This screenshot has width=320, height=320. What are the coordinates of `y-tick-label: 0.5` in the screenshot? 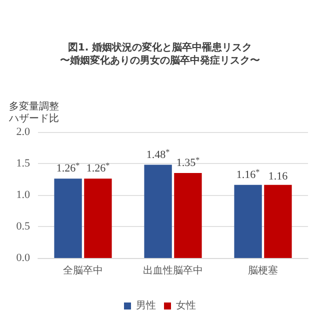 It's located at (23, 226).